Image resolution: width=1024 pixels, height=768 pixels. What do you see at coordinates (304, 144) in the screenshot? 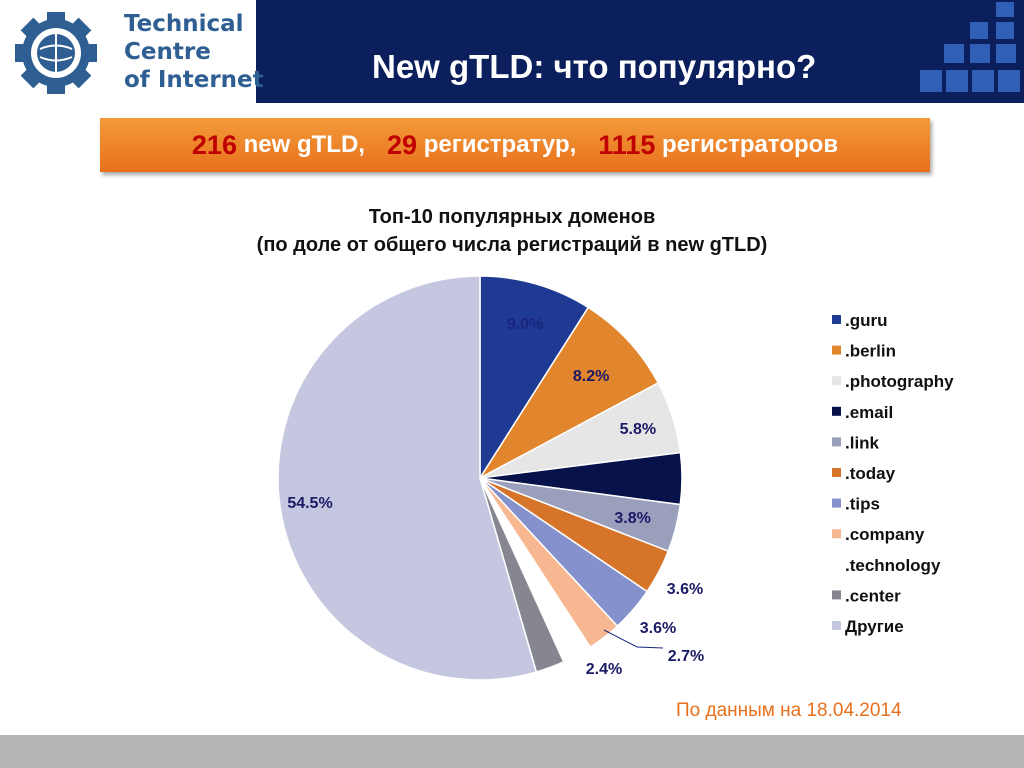
I see `gtld-label: new gTLD,` at bounding box center [304, 144].